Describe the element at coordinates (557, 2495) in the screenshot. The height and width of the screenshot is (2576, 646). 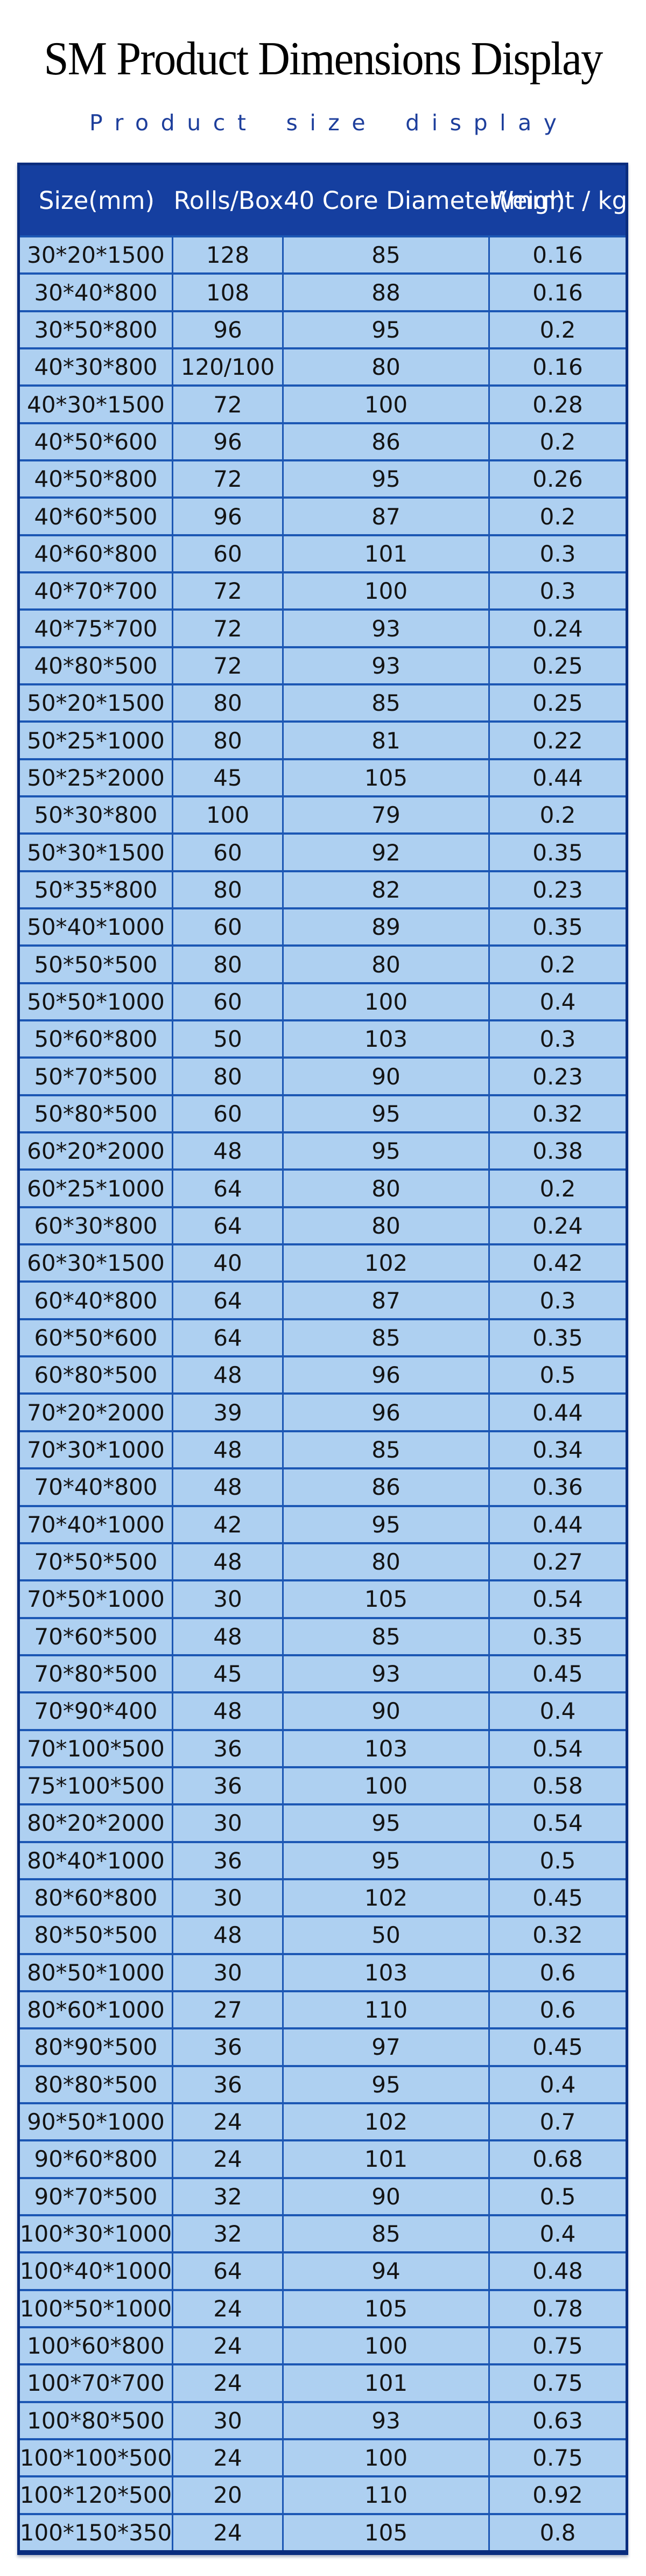
I see `table-cell: 0.92` at that location.